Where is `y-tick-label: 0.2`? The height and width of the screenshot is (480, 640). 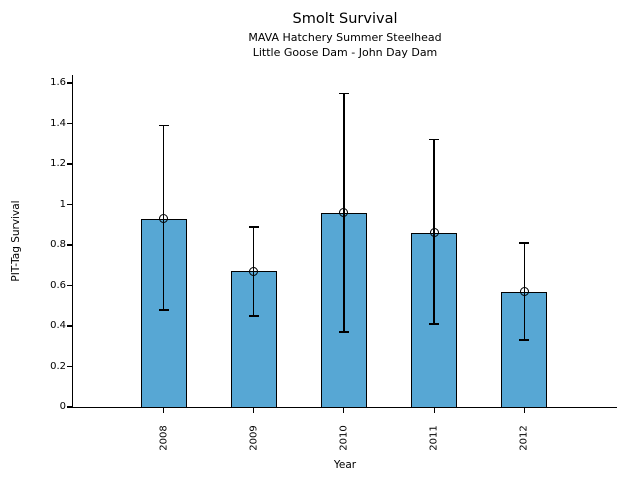
y-tick-label: 0.2 is located at coordinates (58, 366).